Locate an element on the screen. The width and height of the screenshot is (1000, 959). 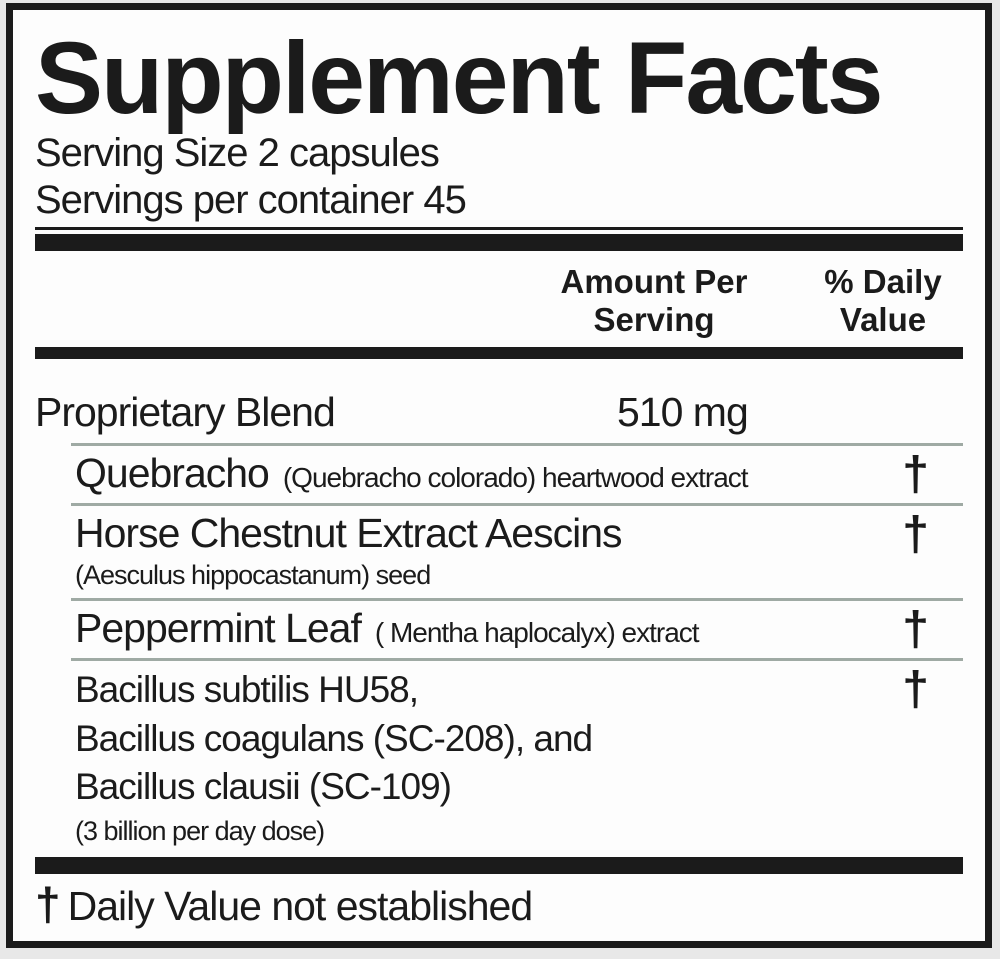
column-header-row: Amount Per Serving % Daily Value is located at coordinates (499, 301).